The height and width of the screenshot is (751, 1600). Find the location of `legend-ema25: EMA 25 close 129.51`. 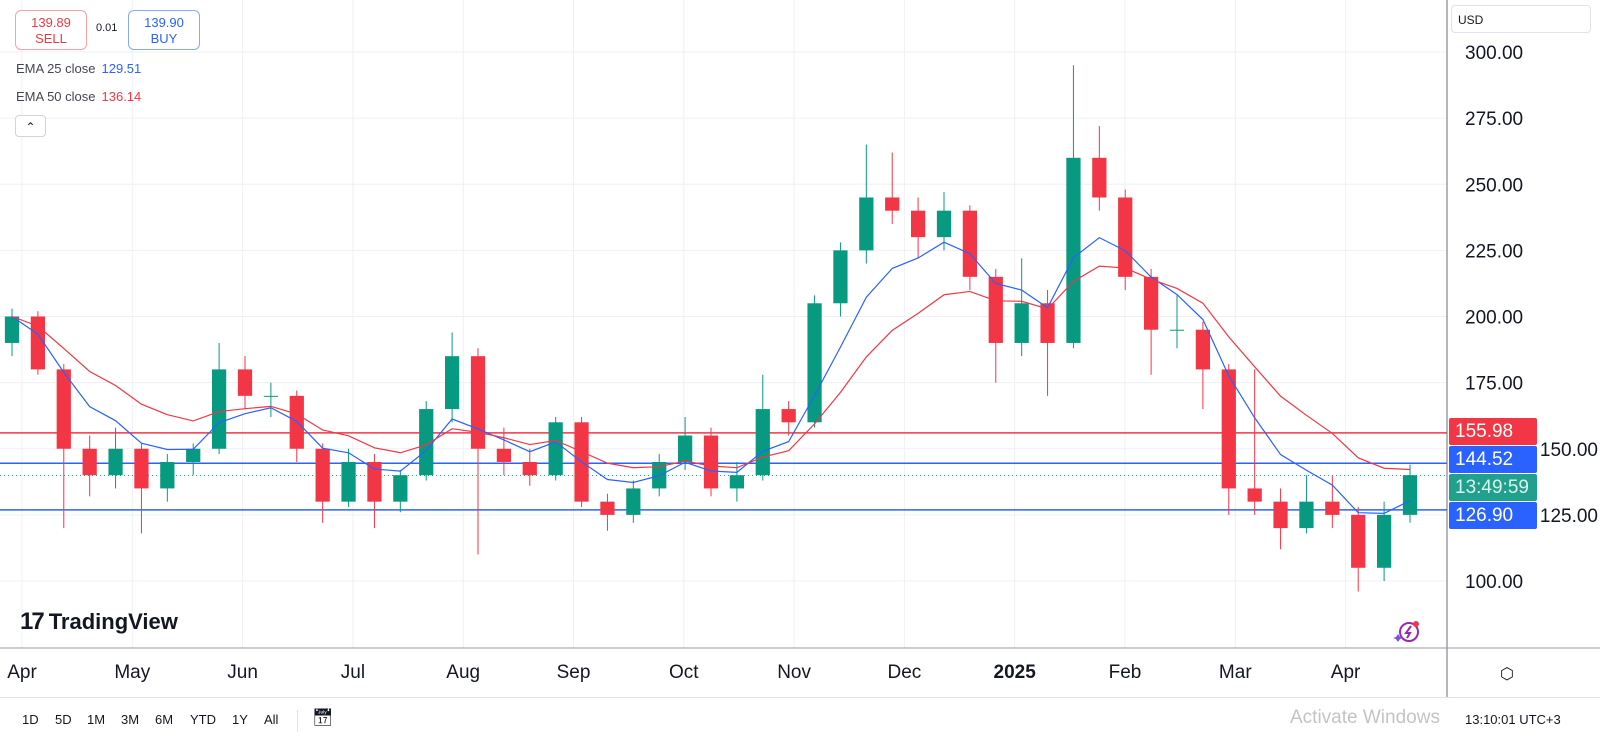

legend-ema25: EMA 25 close 129.51 is located at coordinates (78, 68).